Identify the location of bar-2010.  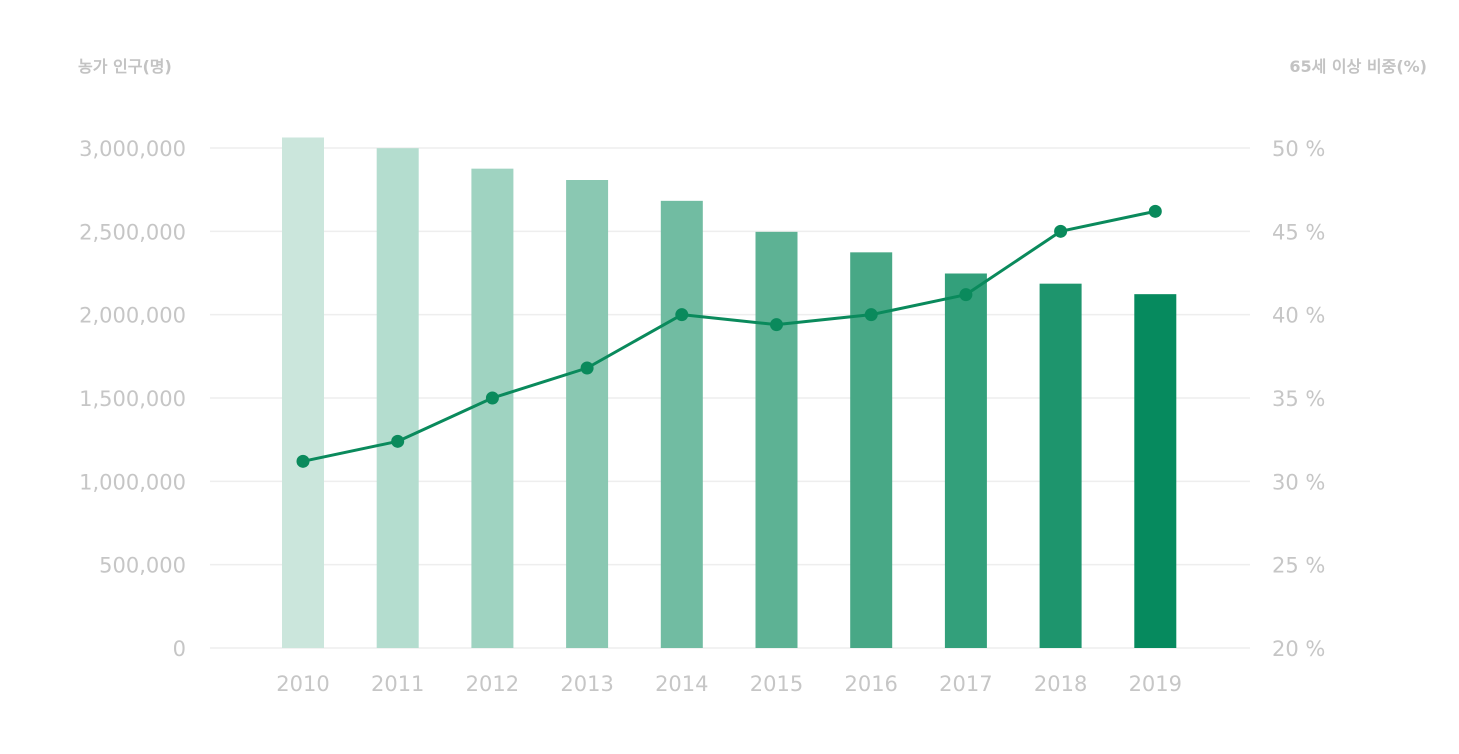
(303, 392).